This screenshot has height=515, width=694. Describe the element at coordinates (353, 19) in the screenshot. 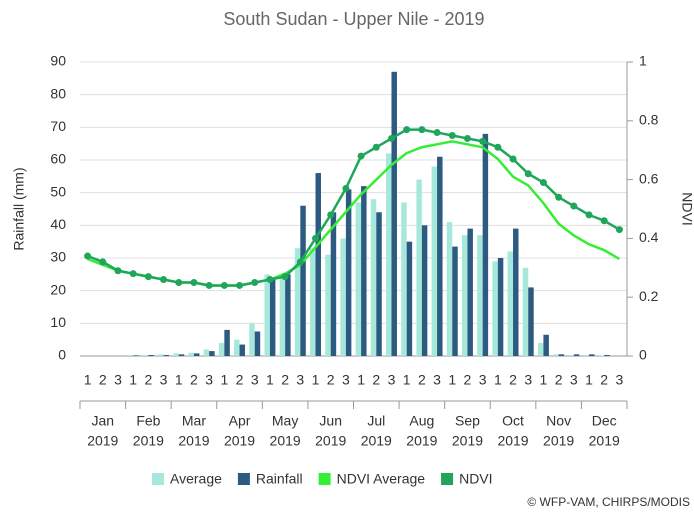

I see `chart-title: South Sudan - Upper Nile - 2019` at that location.